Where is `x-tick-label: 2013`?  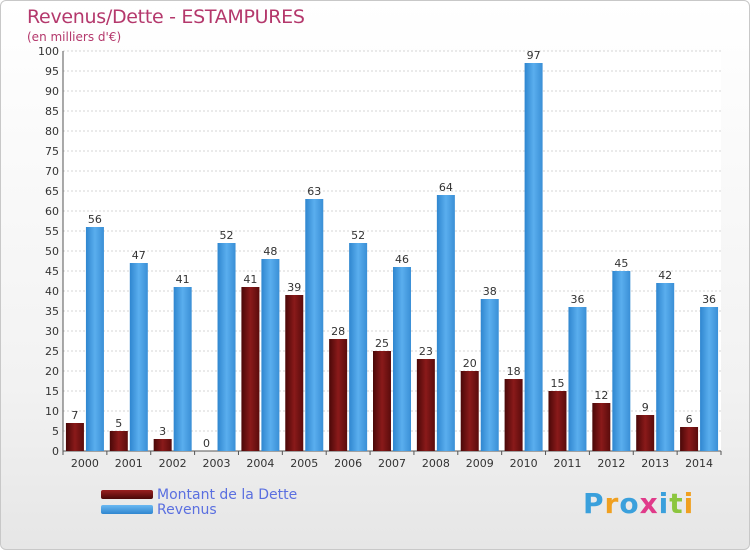 x-tick-label: 2013 is located at coordinates (655, 463).